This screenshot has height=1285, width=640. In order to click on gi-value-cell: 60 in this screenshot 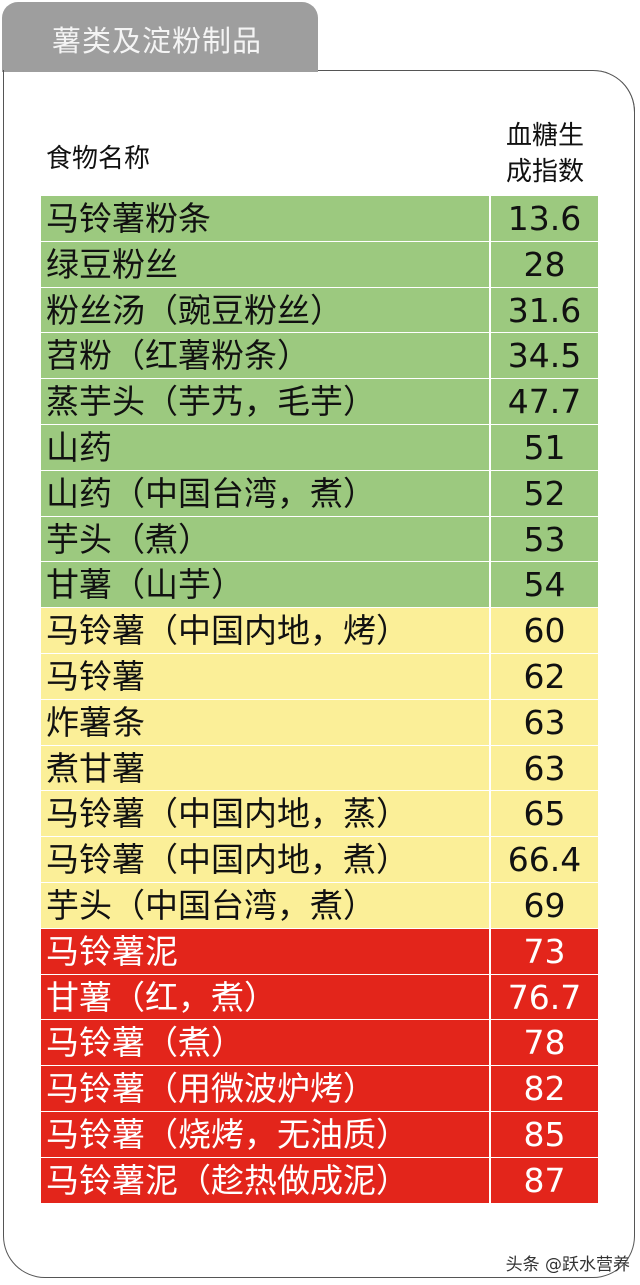, I will do `click(544, 631)`.